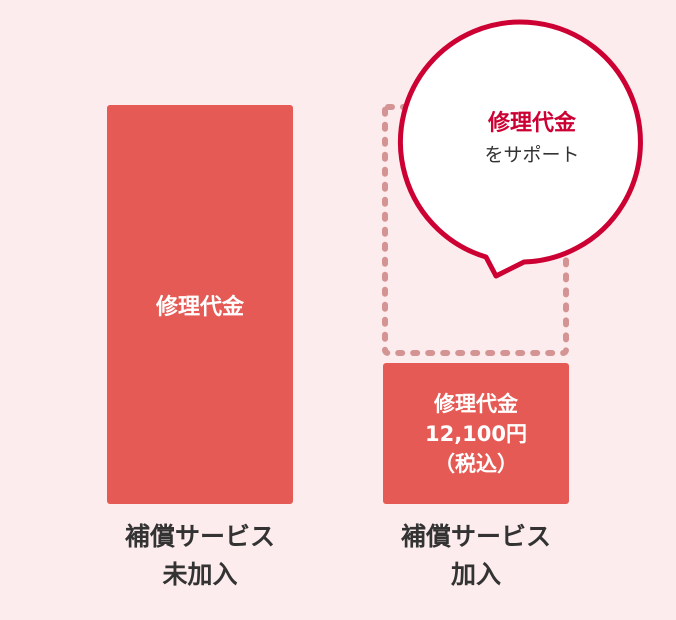 The image size is (676, 620). What do you see at coordinates (200, 574) in the screenshot?
I see `label-line: 未加入` at bounding box center [200, 574].